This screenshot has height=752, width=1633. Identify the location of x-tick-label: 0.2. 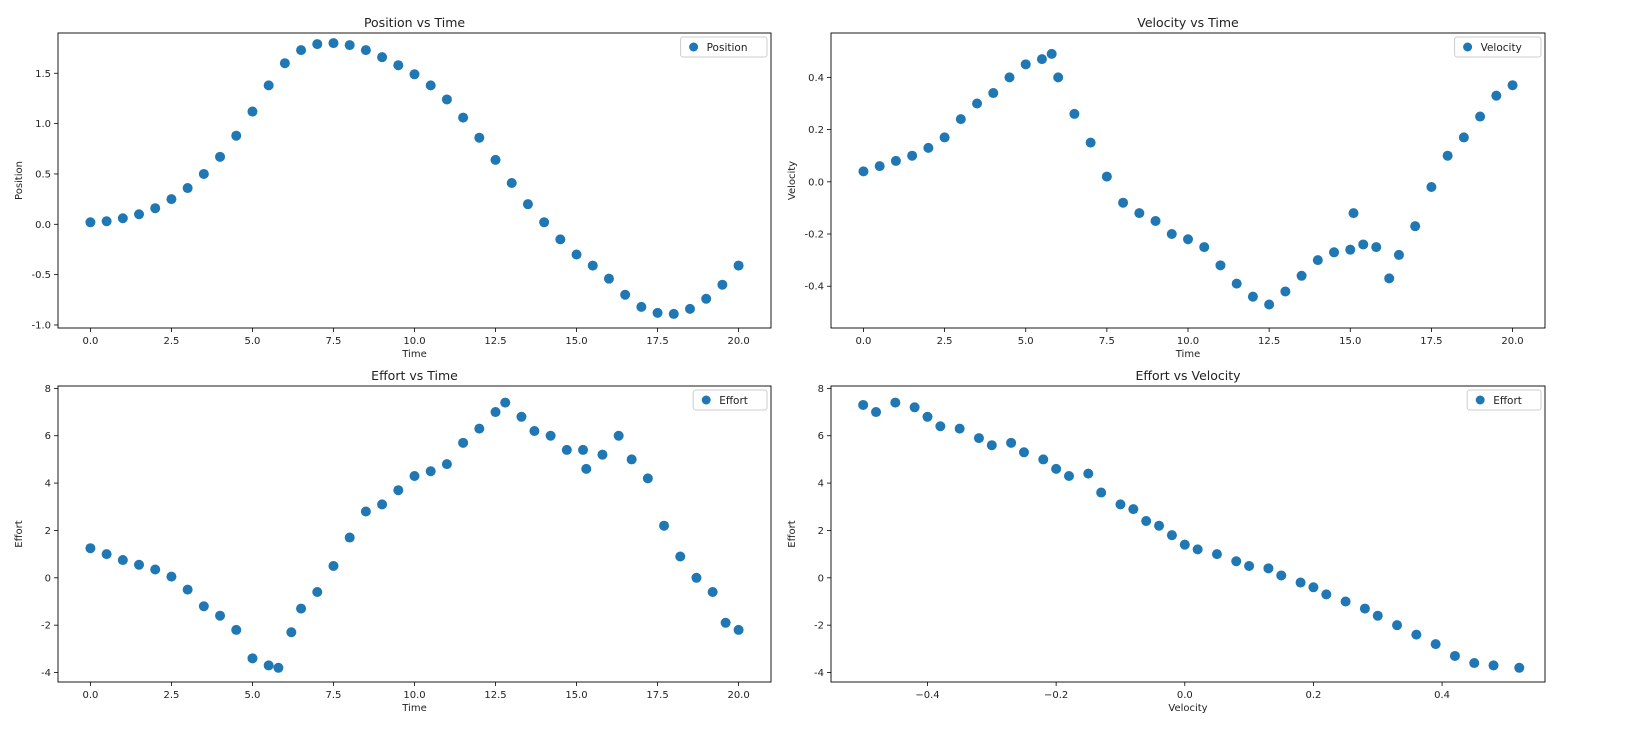
(1313, 695).